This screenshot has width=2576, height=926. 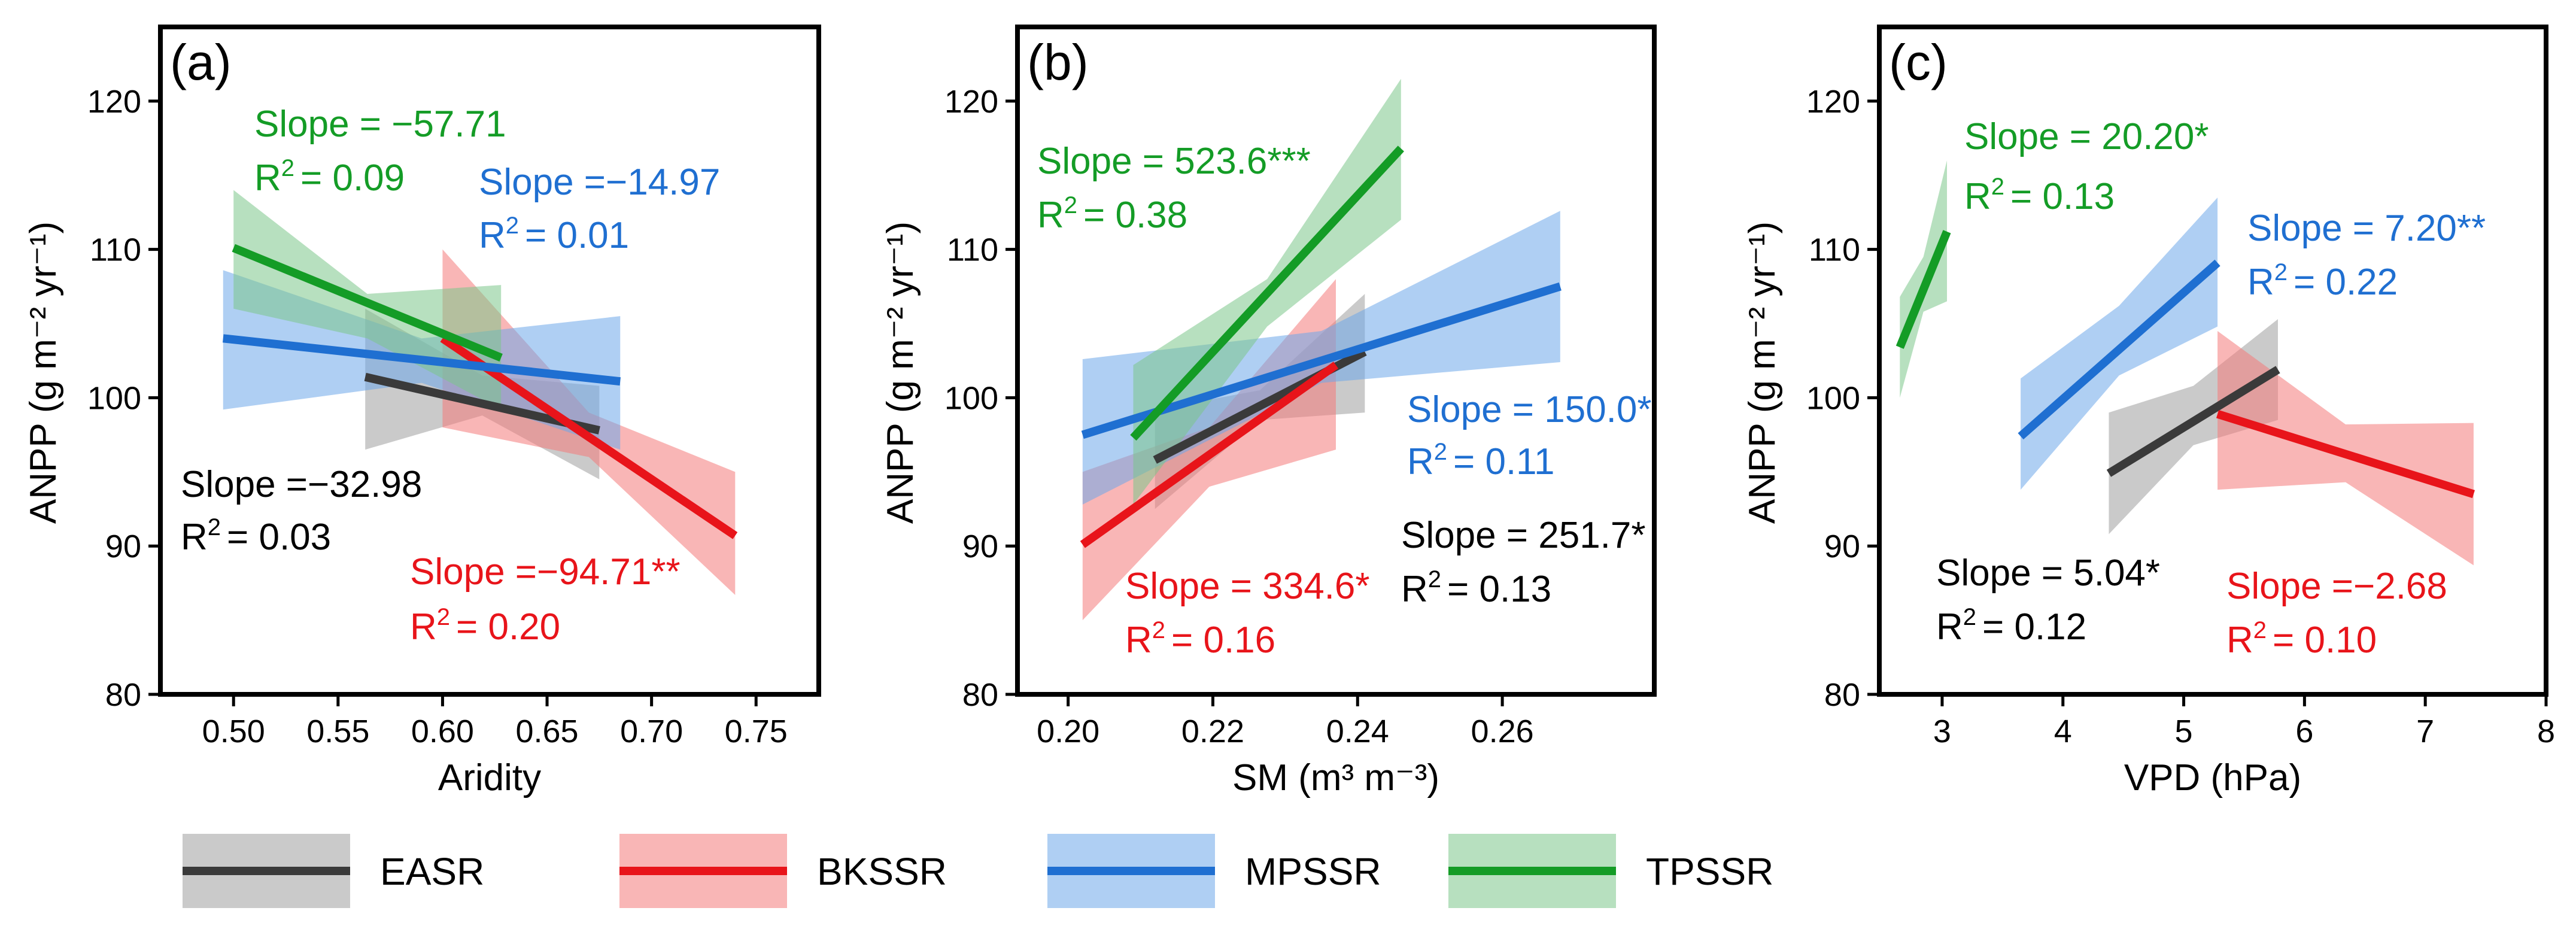 What do you see at coordinates (651, 731) in the screenshot?
I see `x-tick-label: 0.70` at bounding box center [651, 731].